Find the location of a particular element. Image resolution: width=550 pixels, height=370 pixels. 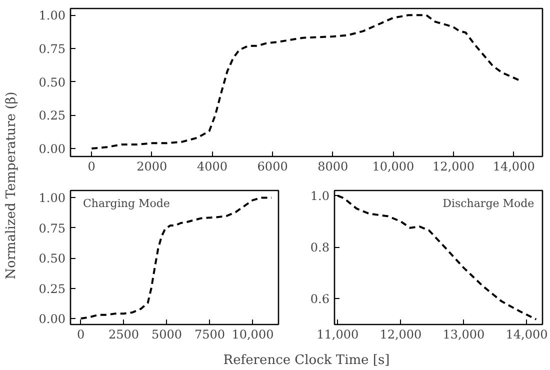

annotation: Charging Mode is located at coordinates (126, 203).